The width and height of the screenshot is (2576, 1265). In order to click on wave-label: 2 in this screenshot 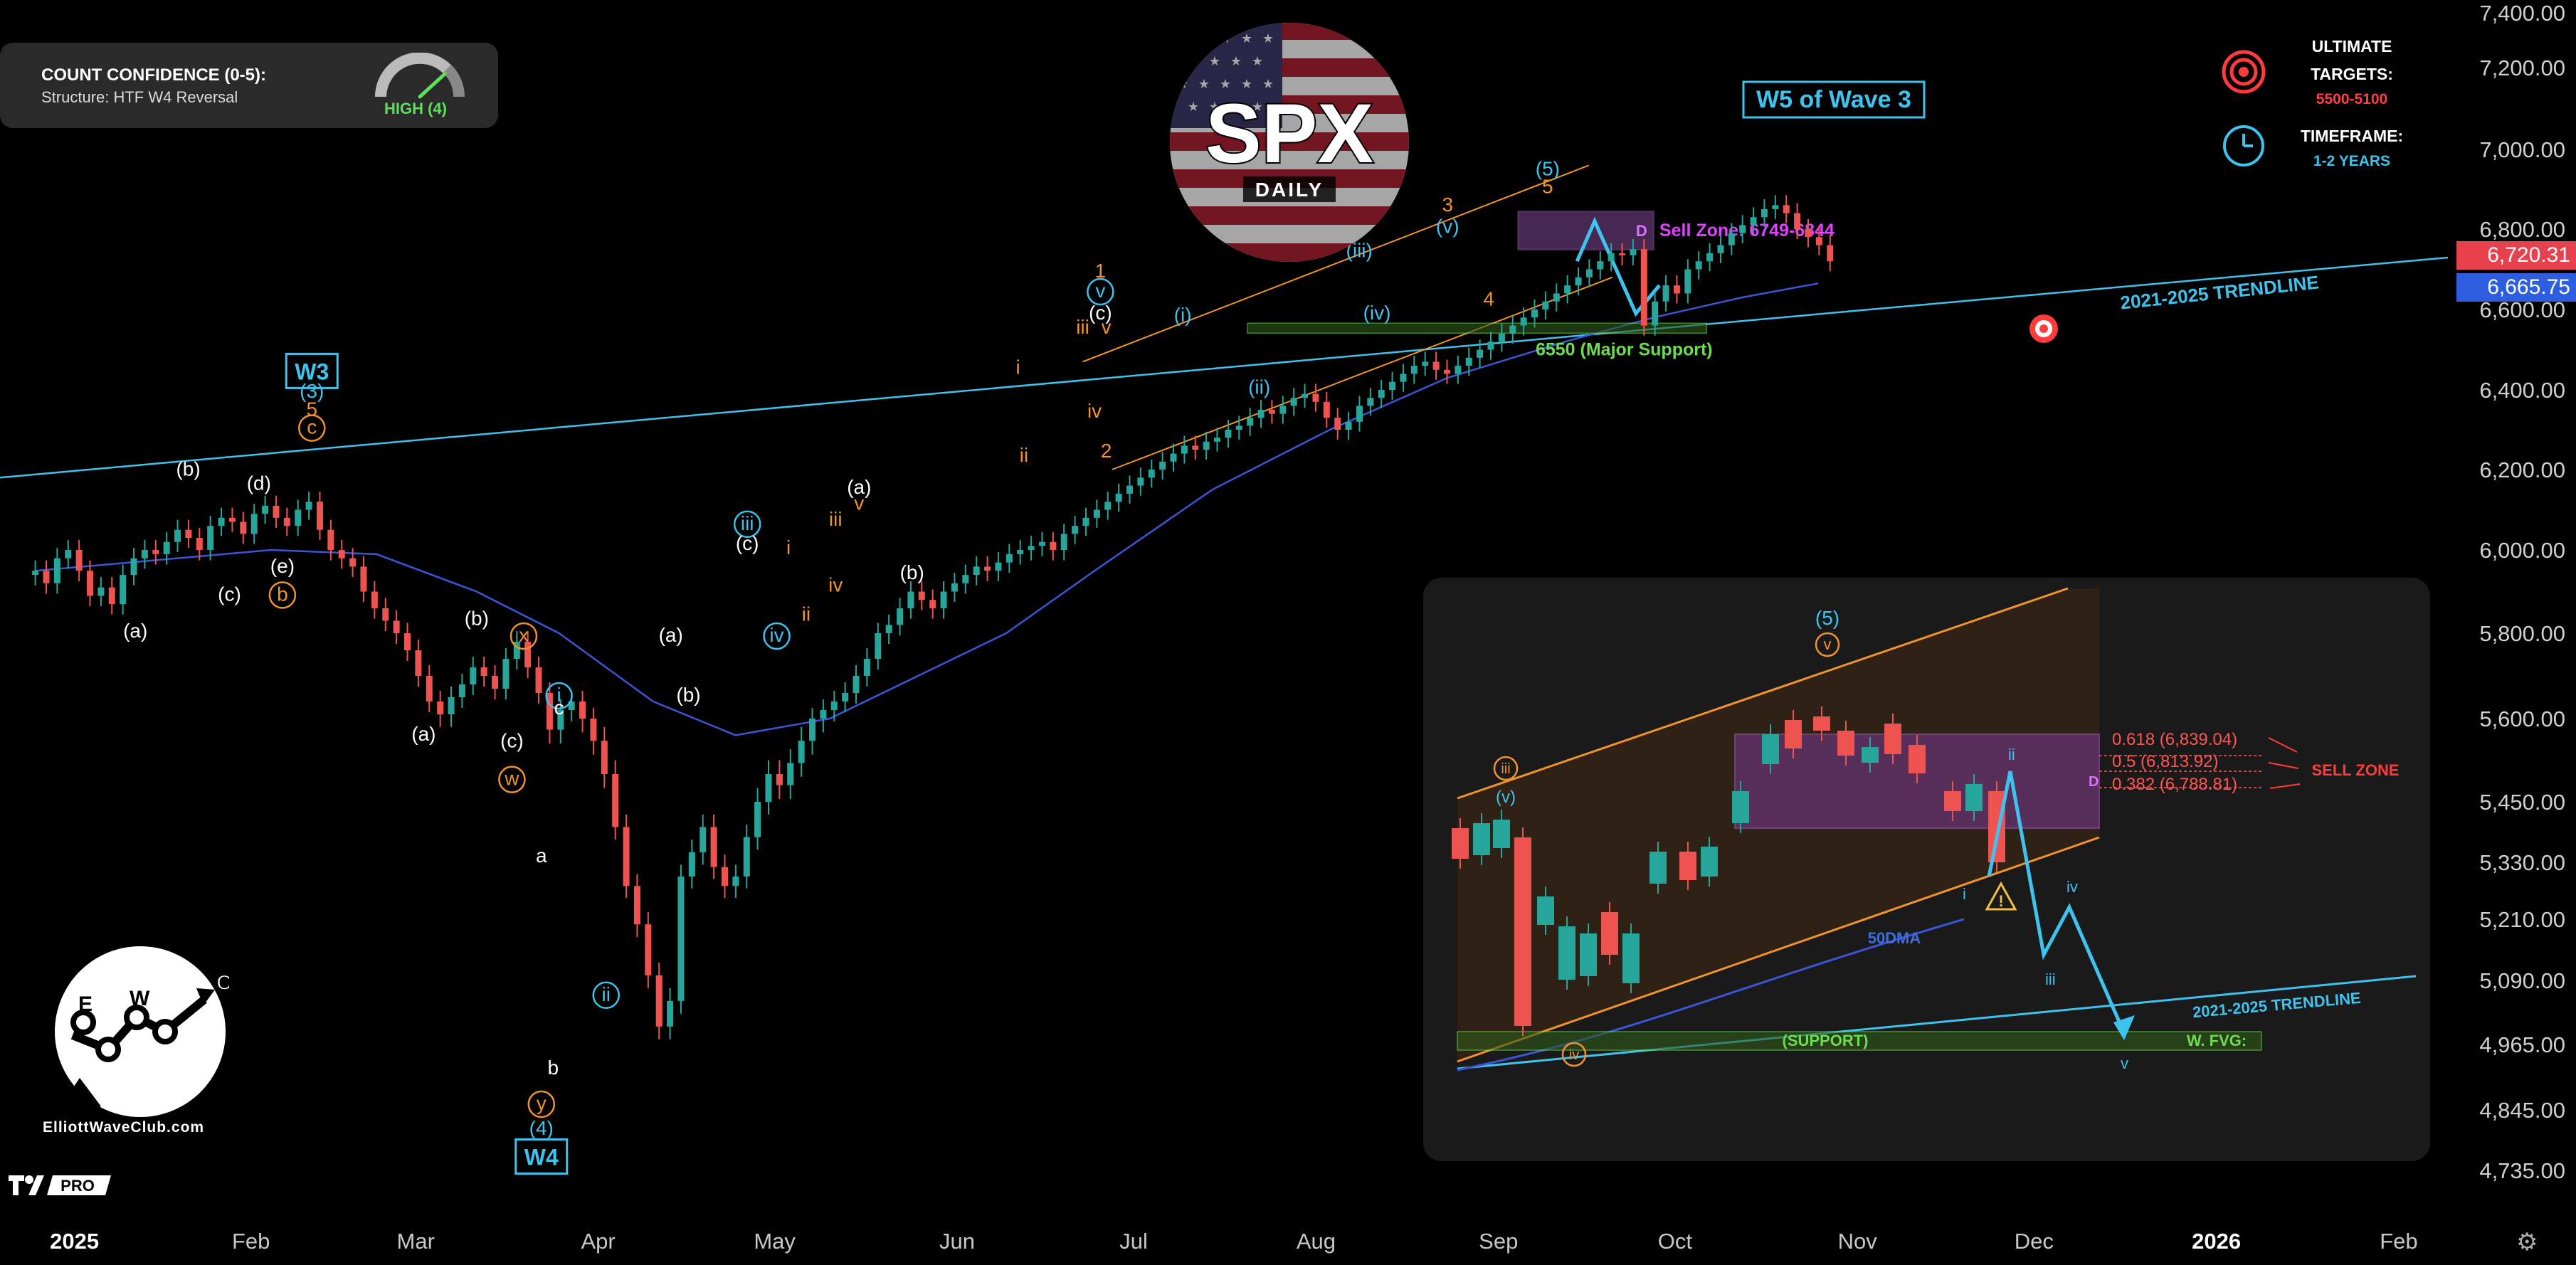, I will do `click(1106, 451)`.